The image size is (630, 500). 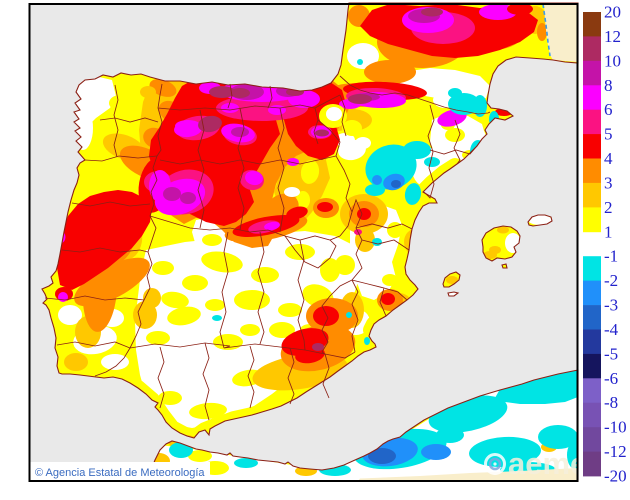 What do you see at coordinates (611, 378) in the screenshot?
I see `svg-text: -6` at bounding box center [611, 378].